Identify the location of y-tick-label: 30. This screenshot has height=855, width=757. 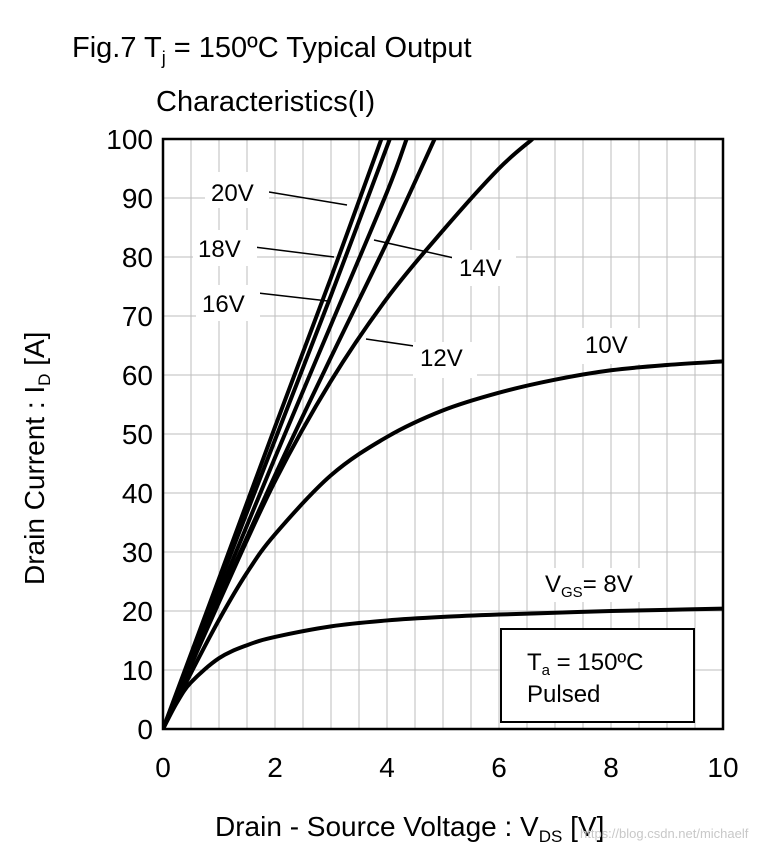
(137, 552).